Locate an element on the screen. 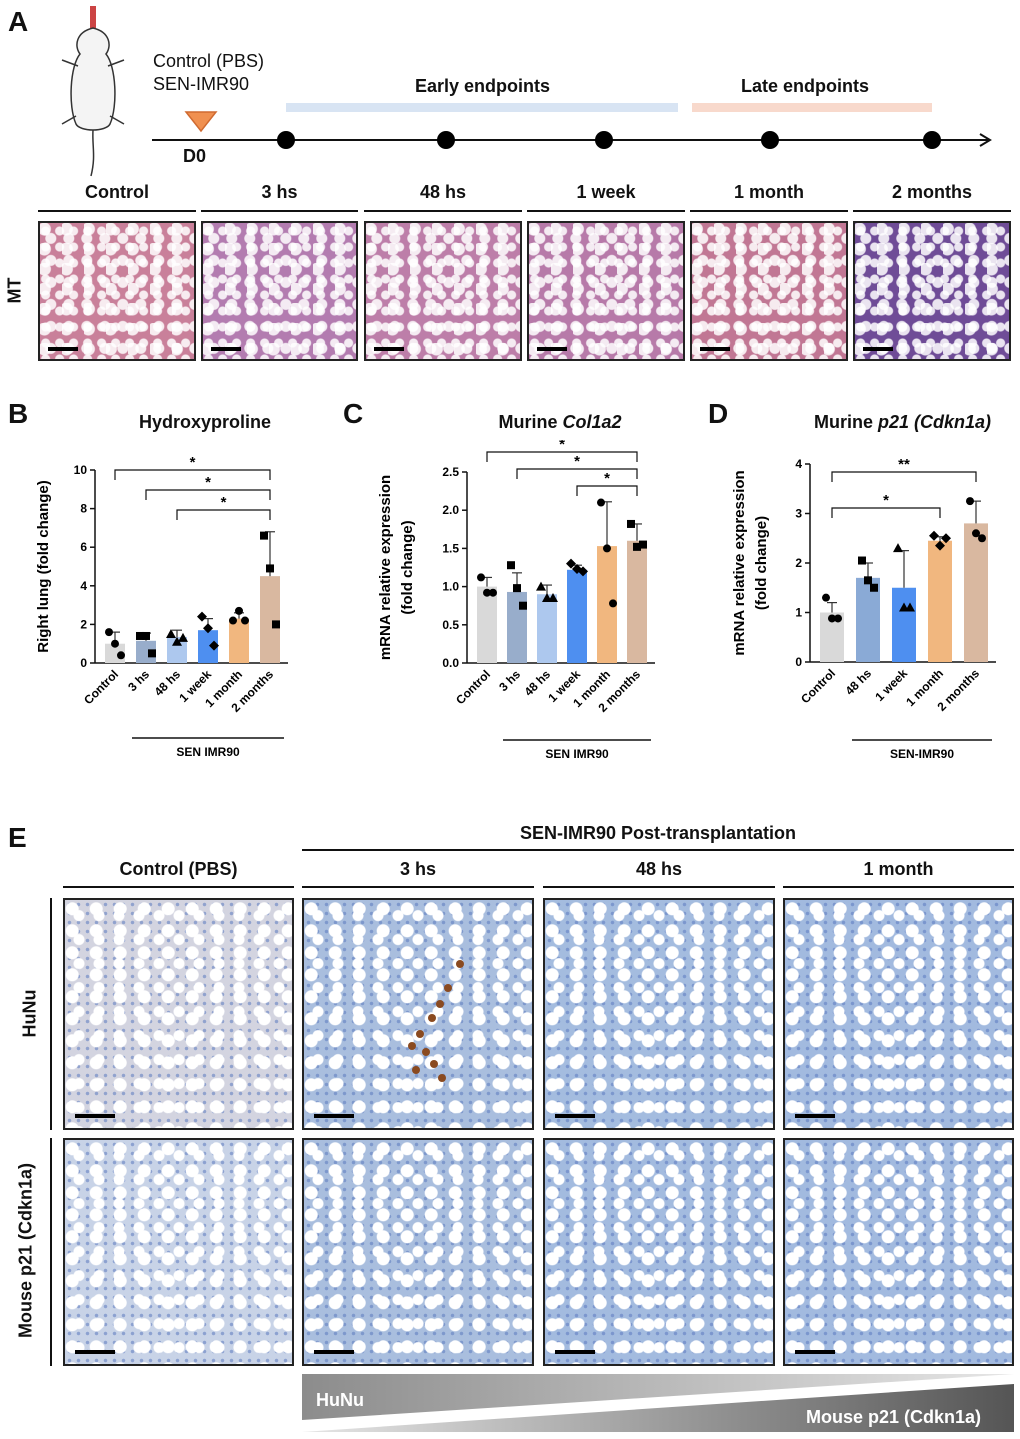 The width and height of the screenshot is (1020, 1439). gradient-wedges is located at coordinates (658, 1403).